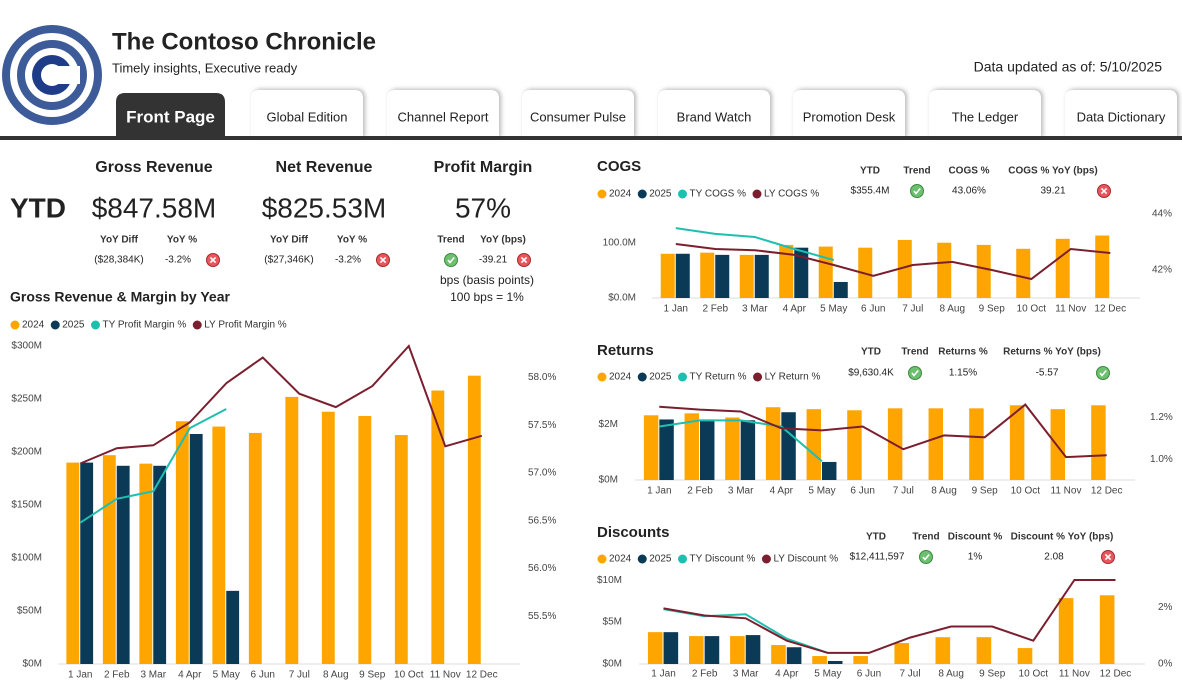  I want to click on y2-tick-label: 55.5%, so click(542, 616).